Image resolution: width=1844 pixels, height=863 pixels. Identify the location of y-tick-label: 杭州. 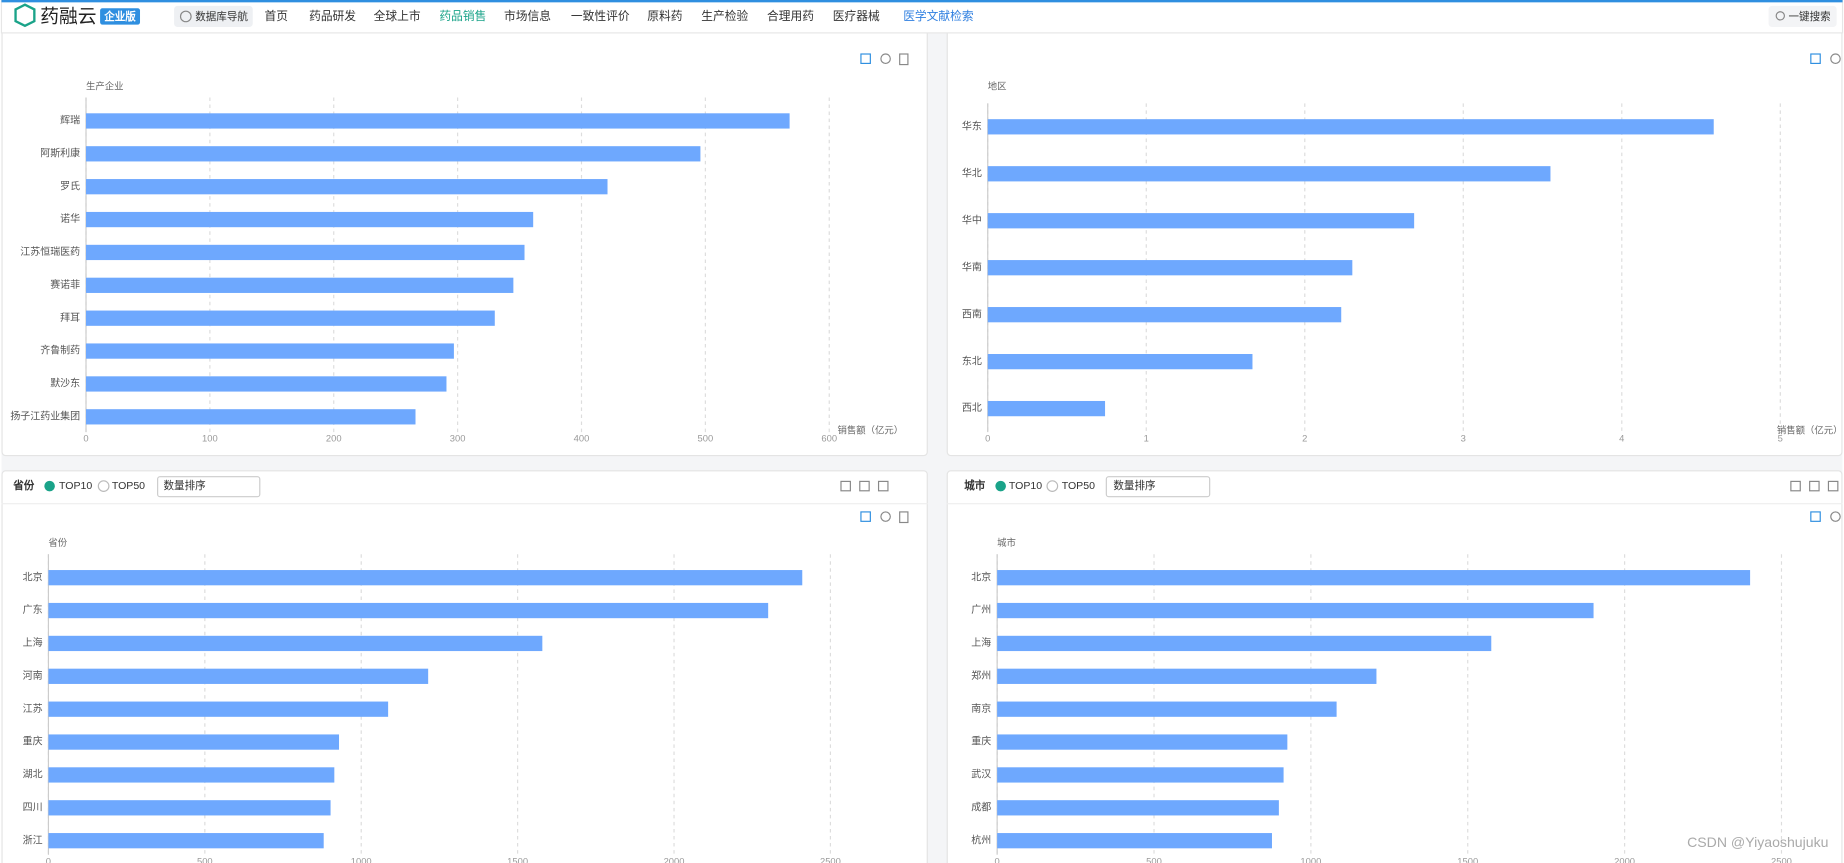
(981, 839).